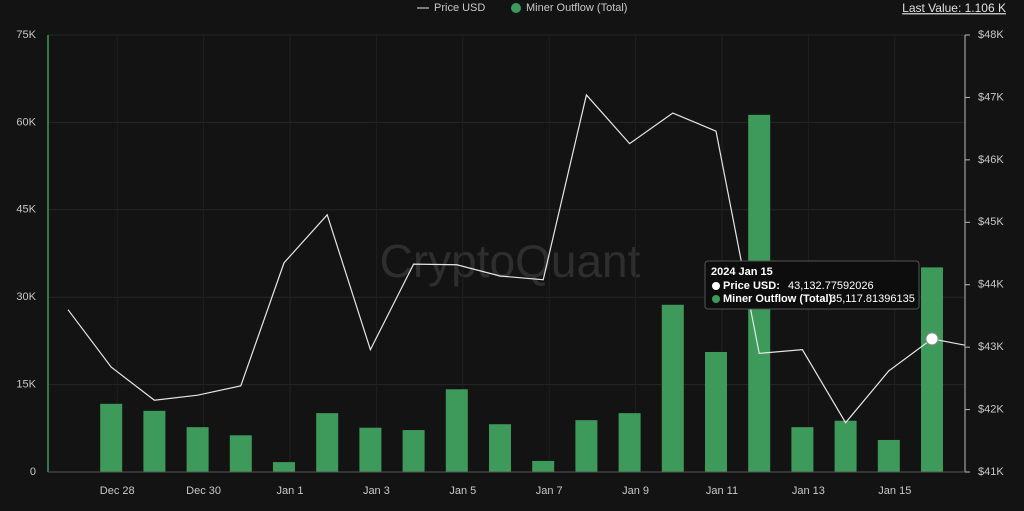  I want to click on x-tick-label: Jan 7, so click(549, 491).